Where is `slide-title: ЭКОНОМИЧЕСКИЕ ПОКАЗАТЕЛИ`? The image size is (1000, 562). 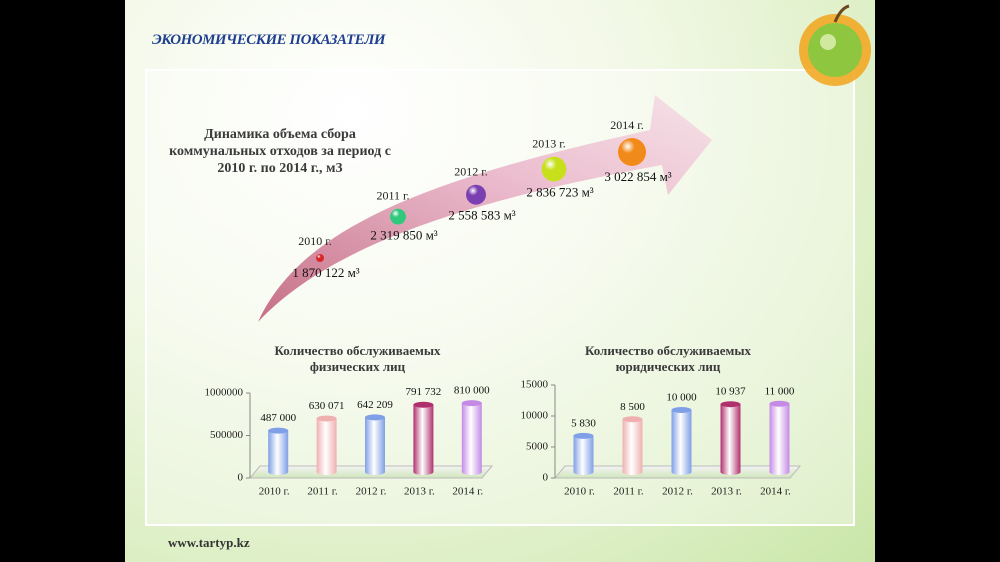 slide-title: ЭКОНОМИЧЕСКИЕ ПОКАЗАТЕЛИ is located at coordinates (269, 40).